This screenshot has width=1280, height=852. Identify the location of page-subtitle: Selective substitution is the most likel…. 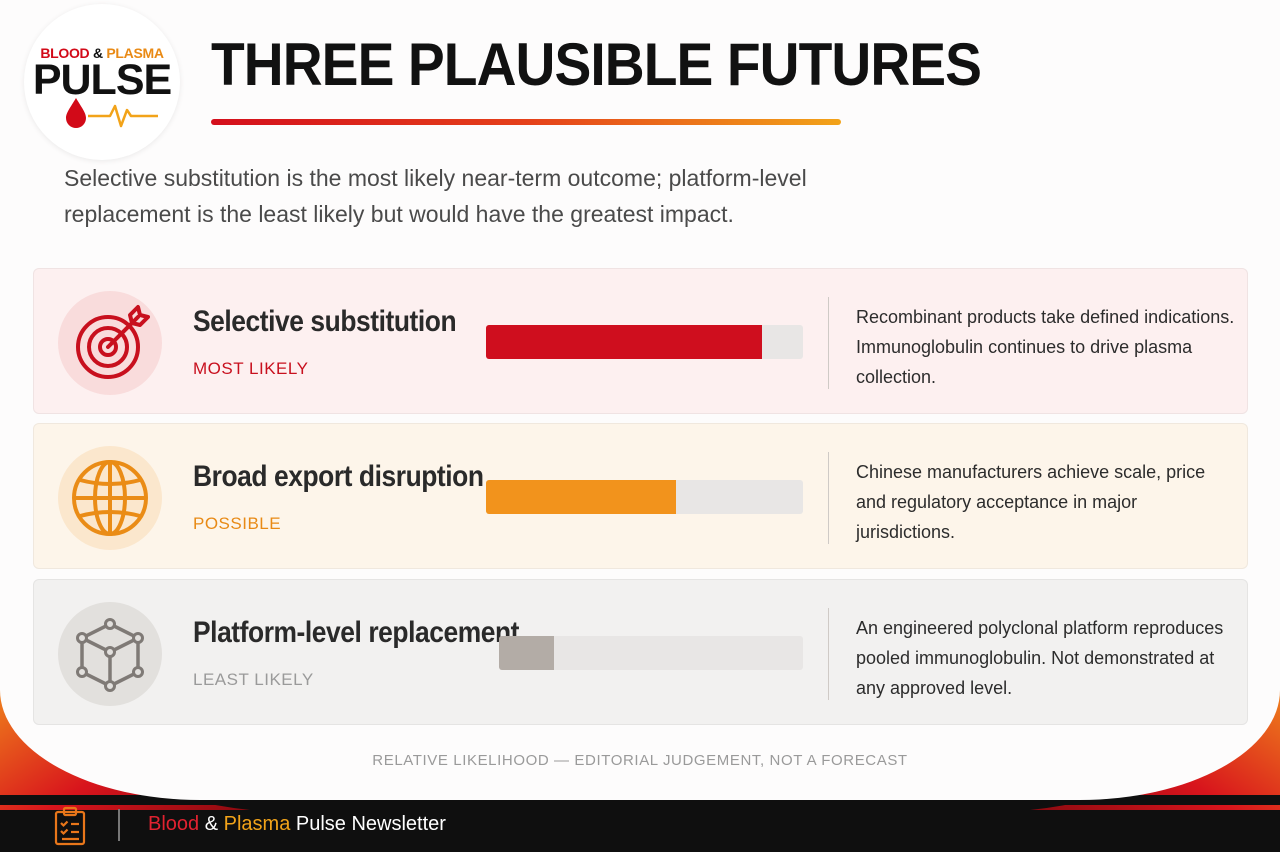
(435, 196).